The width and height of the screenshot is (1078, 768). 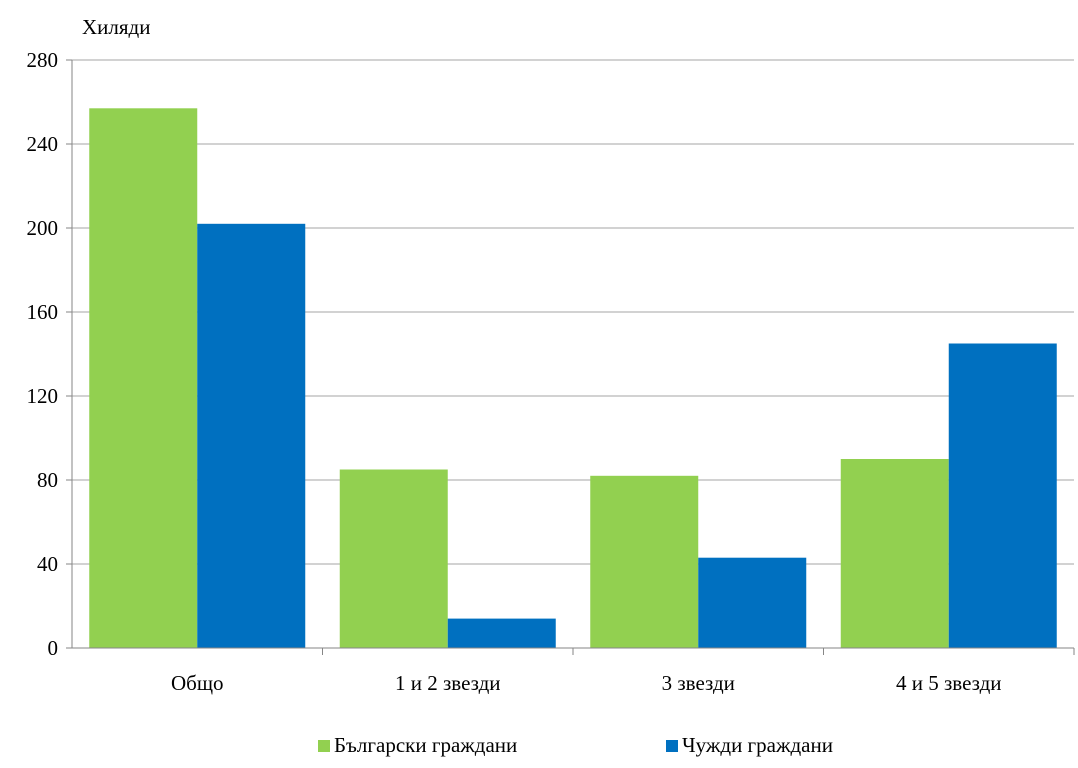 I want to click on y-tick-label: 280, so click(x=43, y=60).